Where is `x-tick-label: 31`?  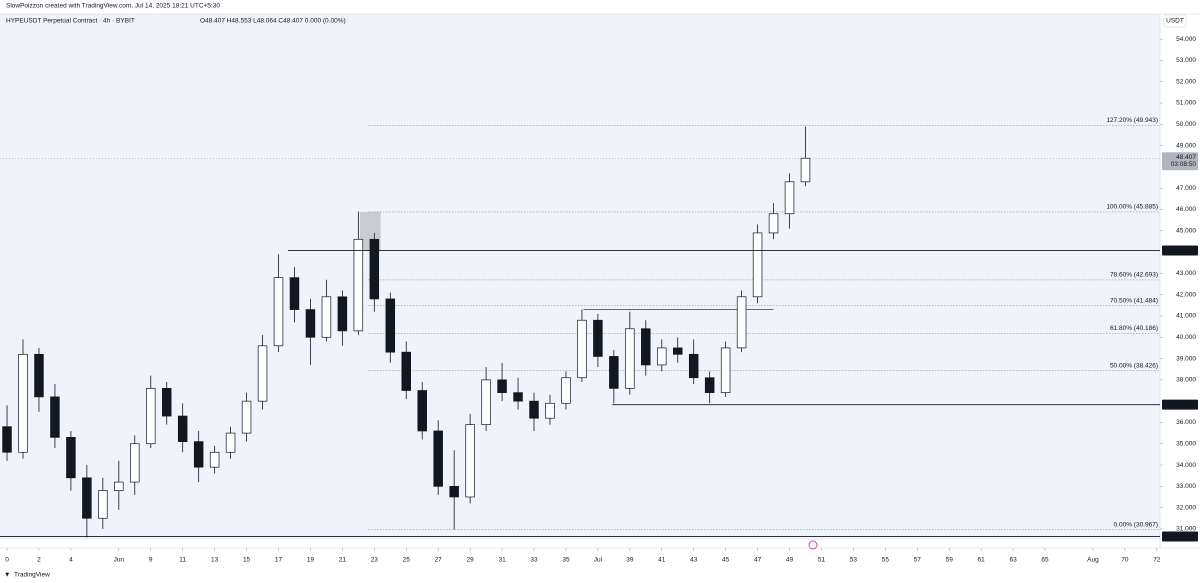 x-tick-label: 31 is located at coordinates (502, 560).